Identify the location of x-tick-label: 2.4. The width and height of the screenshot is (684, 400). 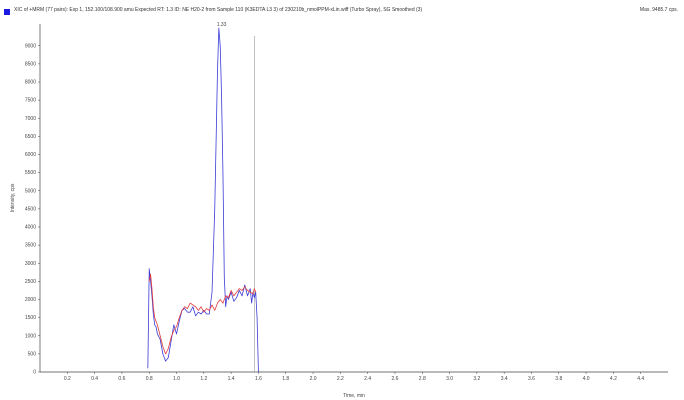
(367, 379).